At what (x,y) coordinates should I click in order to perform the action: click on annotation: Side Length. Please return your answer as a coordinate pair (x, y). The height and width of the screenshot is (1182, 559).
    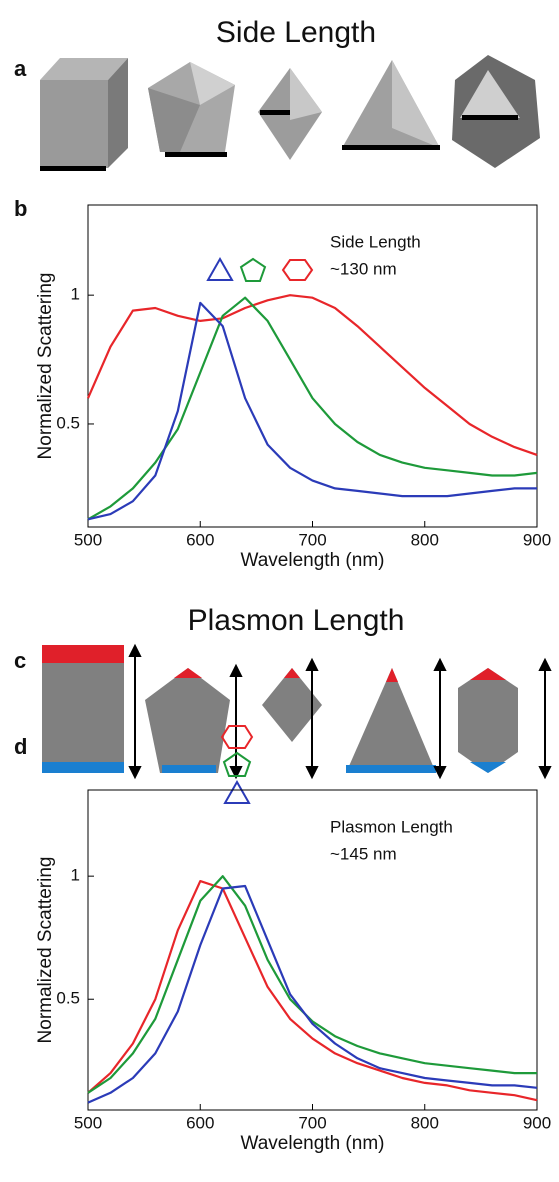
    Looking at the image, I should click on (375, 241).